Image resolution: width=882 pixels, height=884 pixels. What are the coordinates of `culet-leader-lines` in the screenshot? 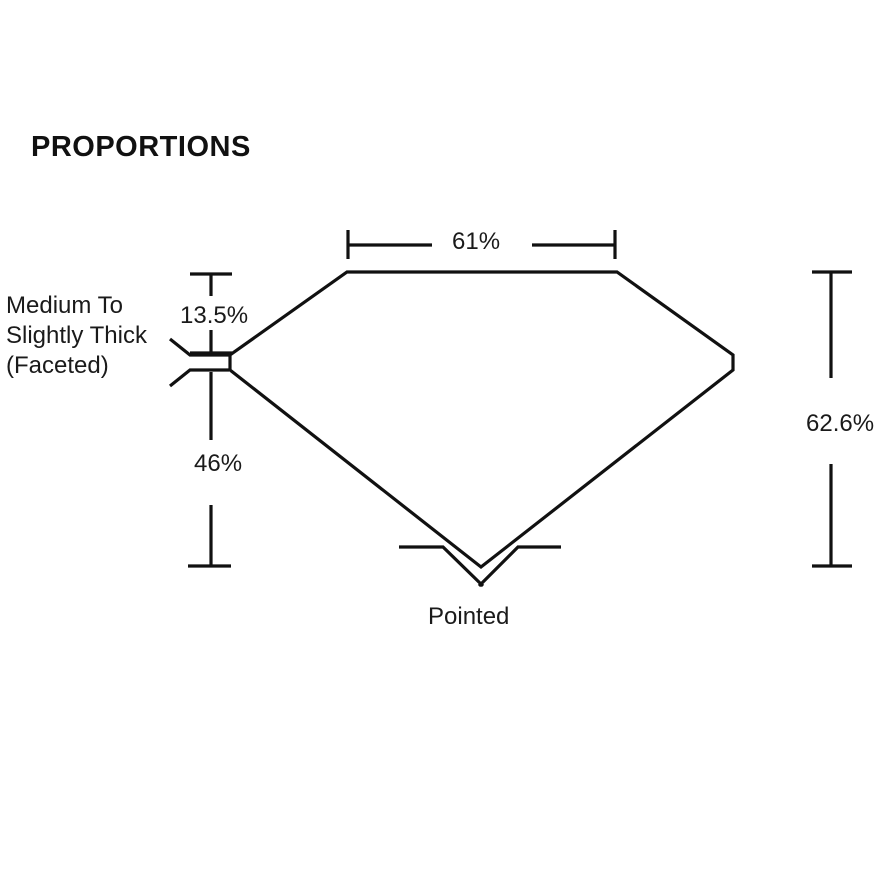 It's located at (480, 566).